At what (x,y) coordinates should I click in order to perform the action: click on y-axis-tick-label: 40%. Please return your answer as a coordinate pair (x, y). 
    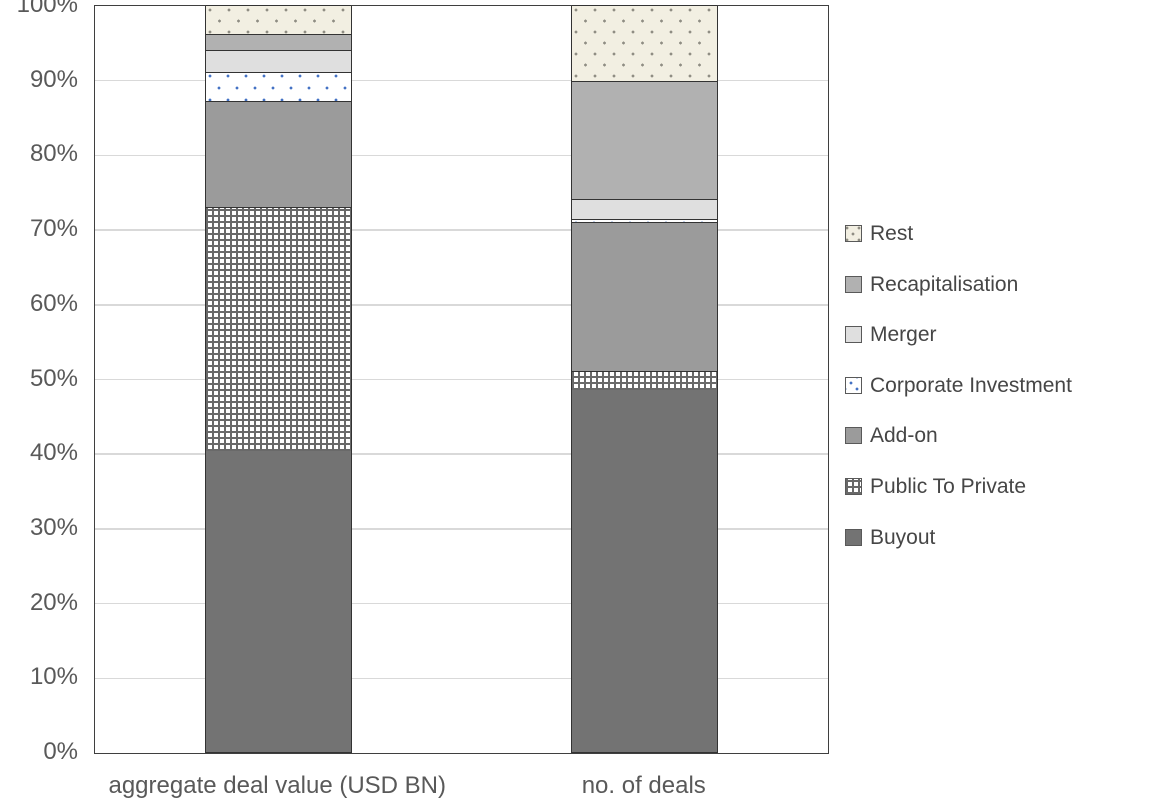
    Looking at the image, I should click on (53, 453).